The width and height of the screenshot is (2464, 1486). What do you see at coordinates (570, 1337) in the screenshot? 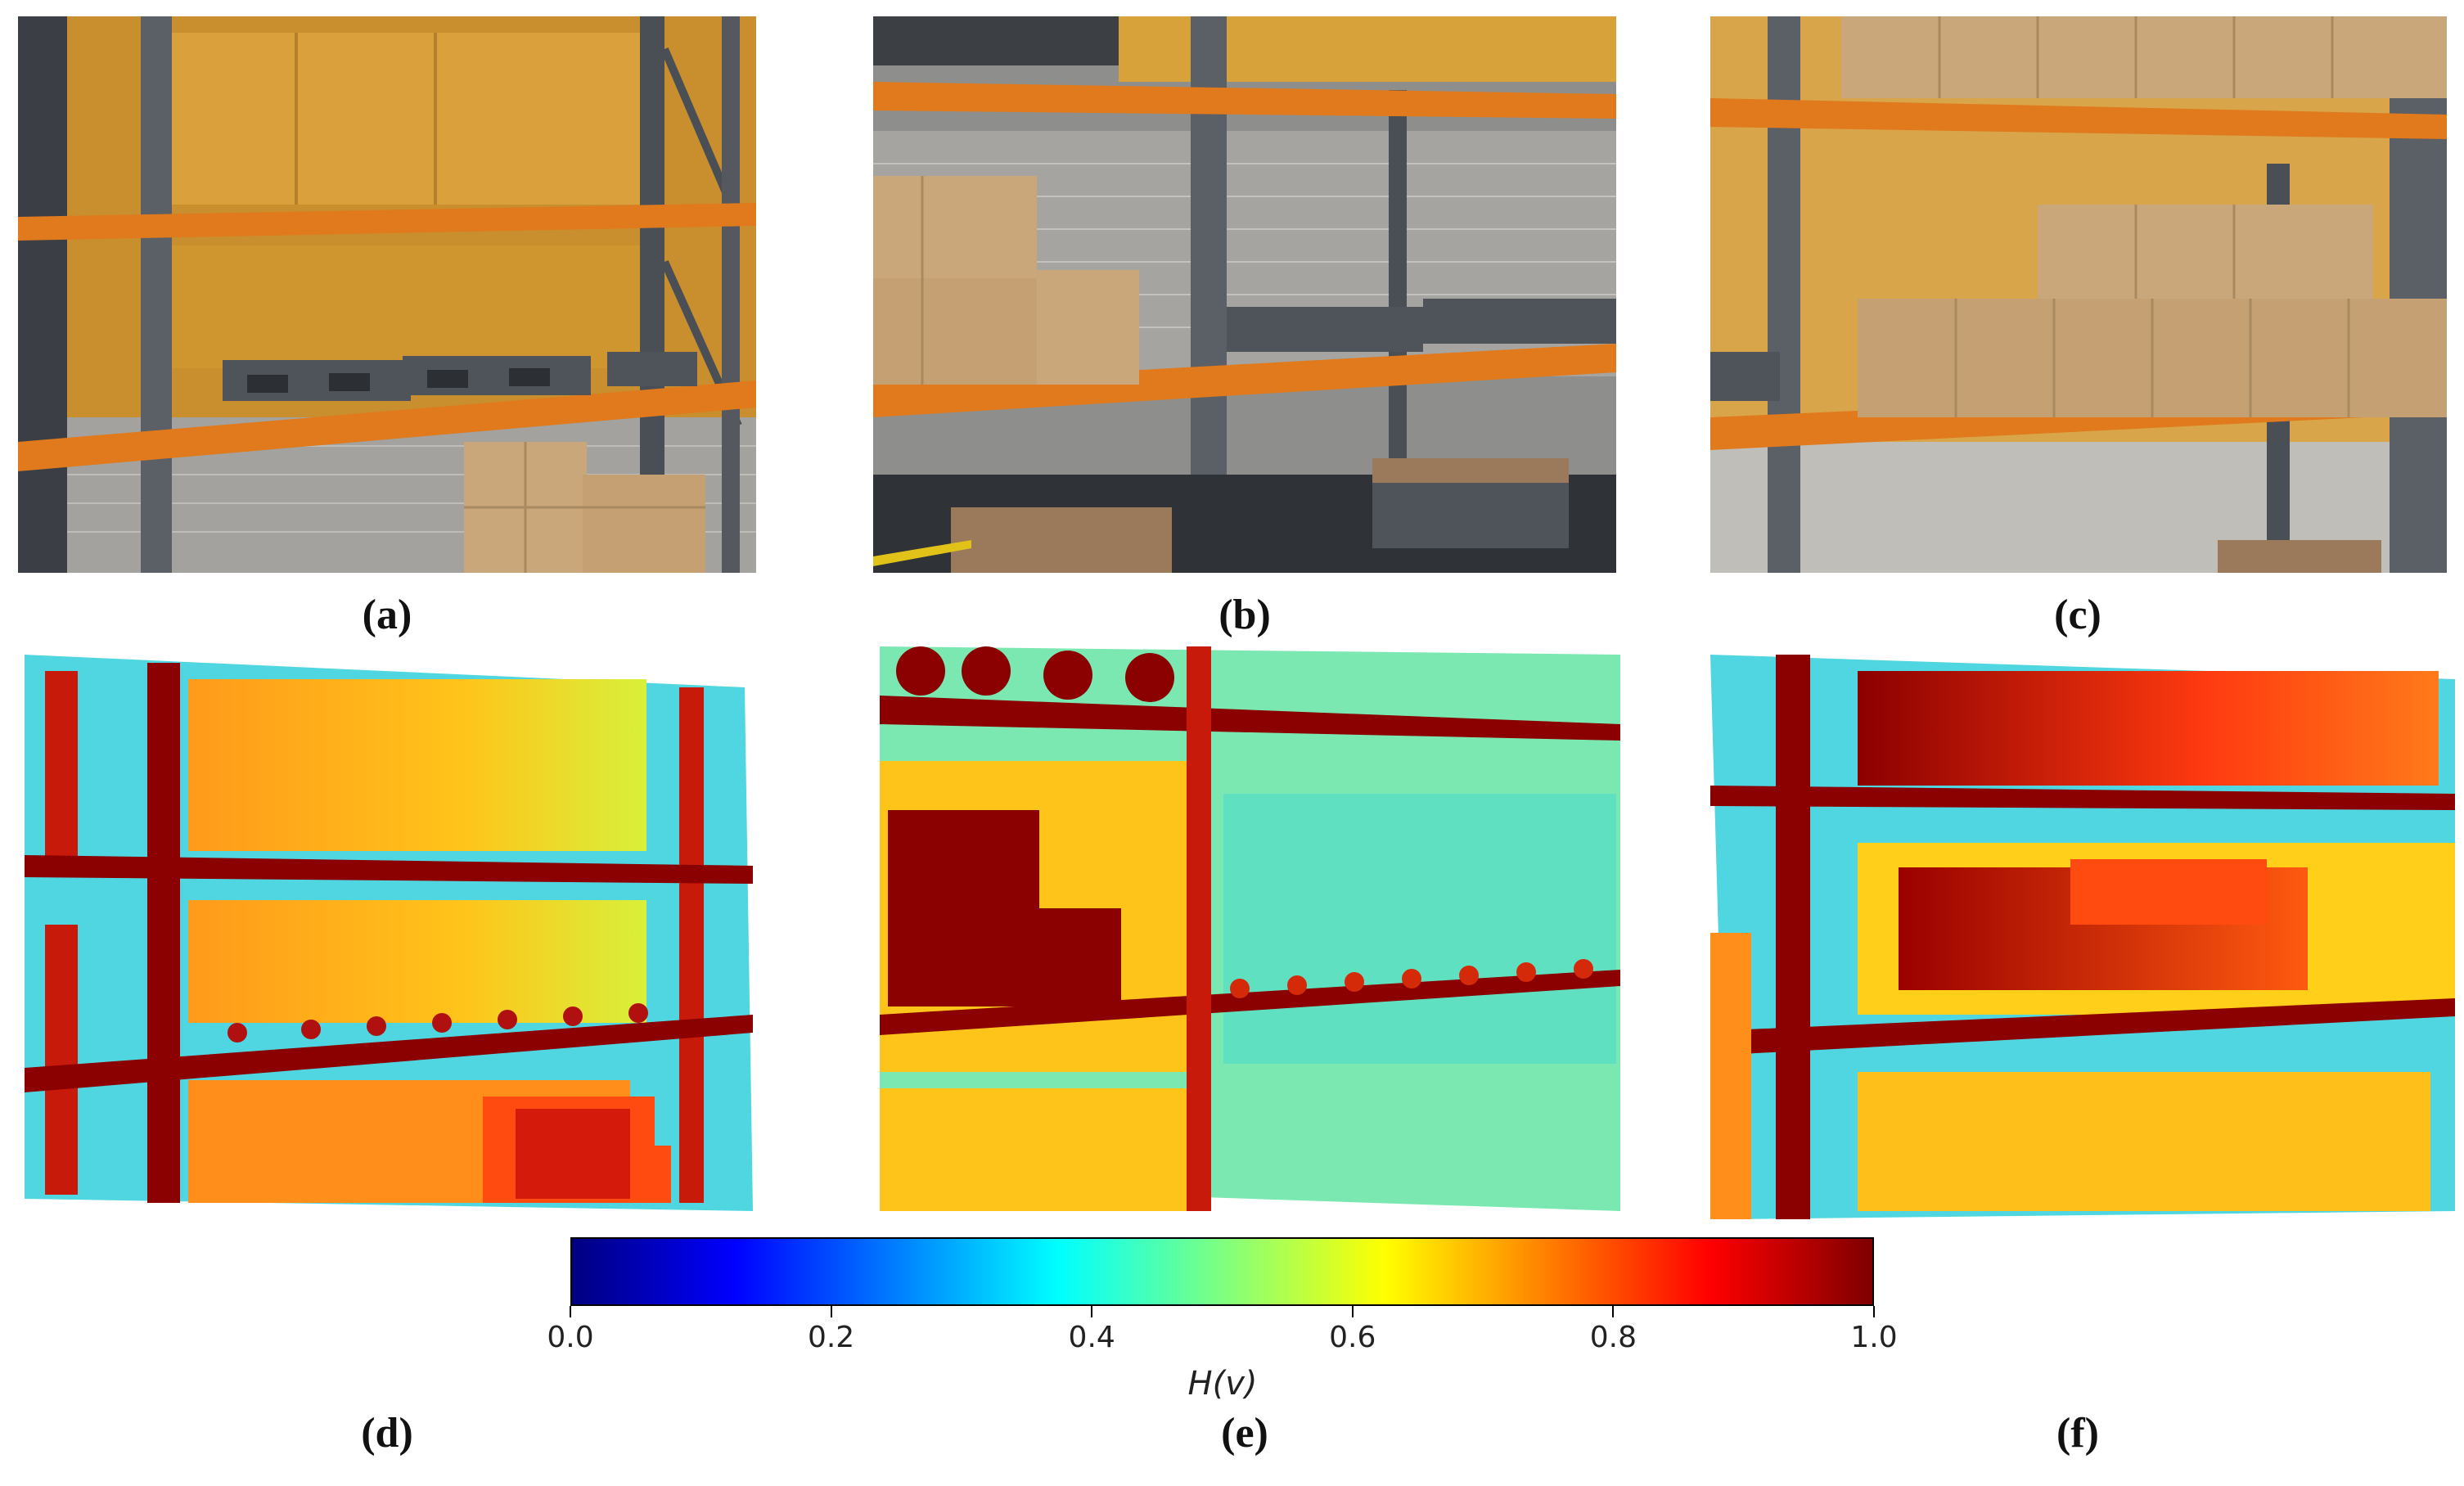
I see `colorbar-tick-label: 0.0` at bounding box center [570, 1337].